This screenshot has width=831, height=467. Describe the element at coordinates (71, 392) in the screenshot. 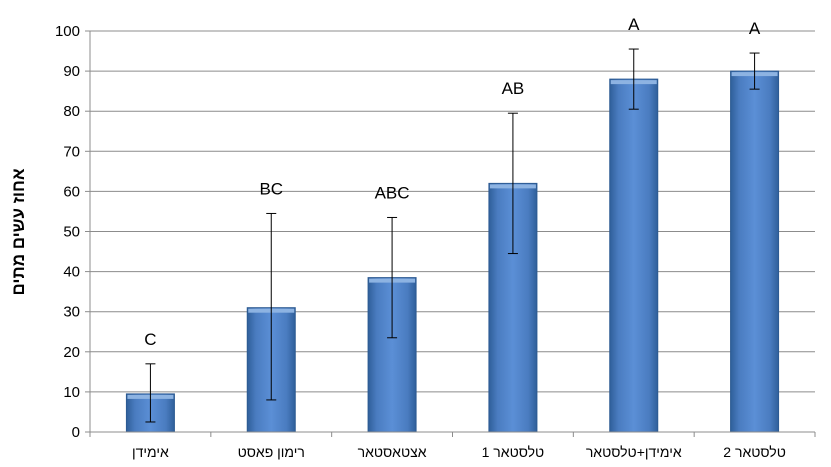

I see `y-tick-label: 10` at that location.